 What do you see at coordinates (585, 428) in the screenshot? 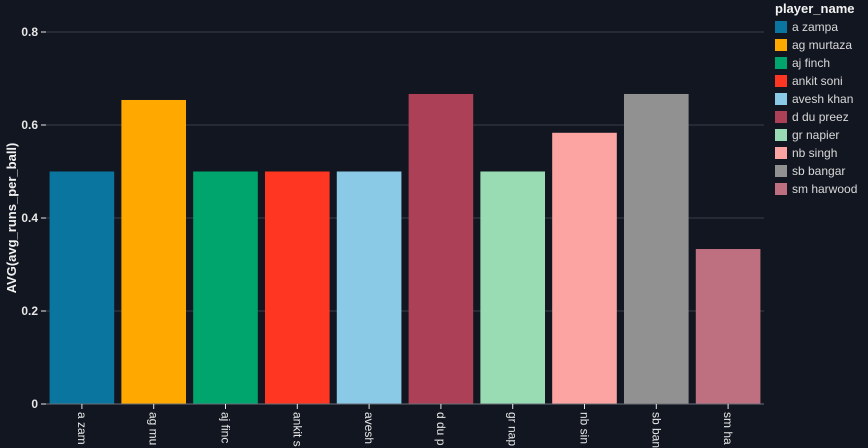
I see `x-tick-label: nb sin` at bounding box center [585, 428].